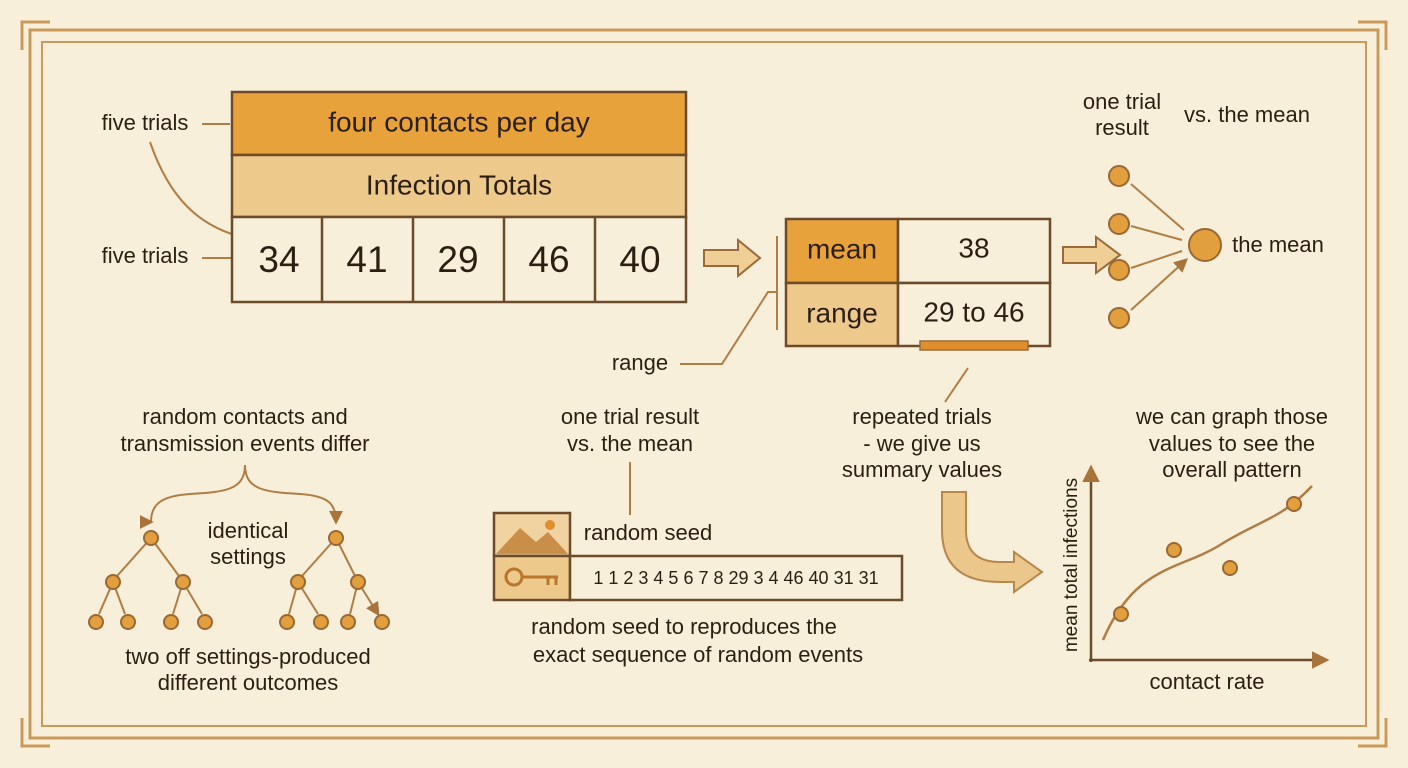  I want to click on label: - we give us, so click(921, 443).